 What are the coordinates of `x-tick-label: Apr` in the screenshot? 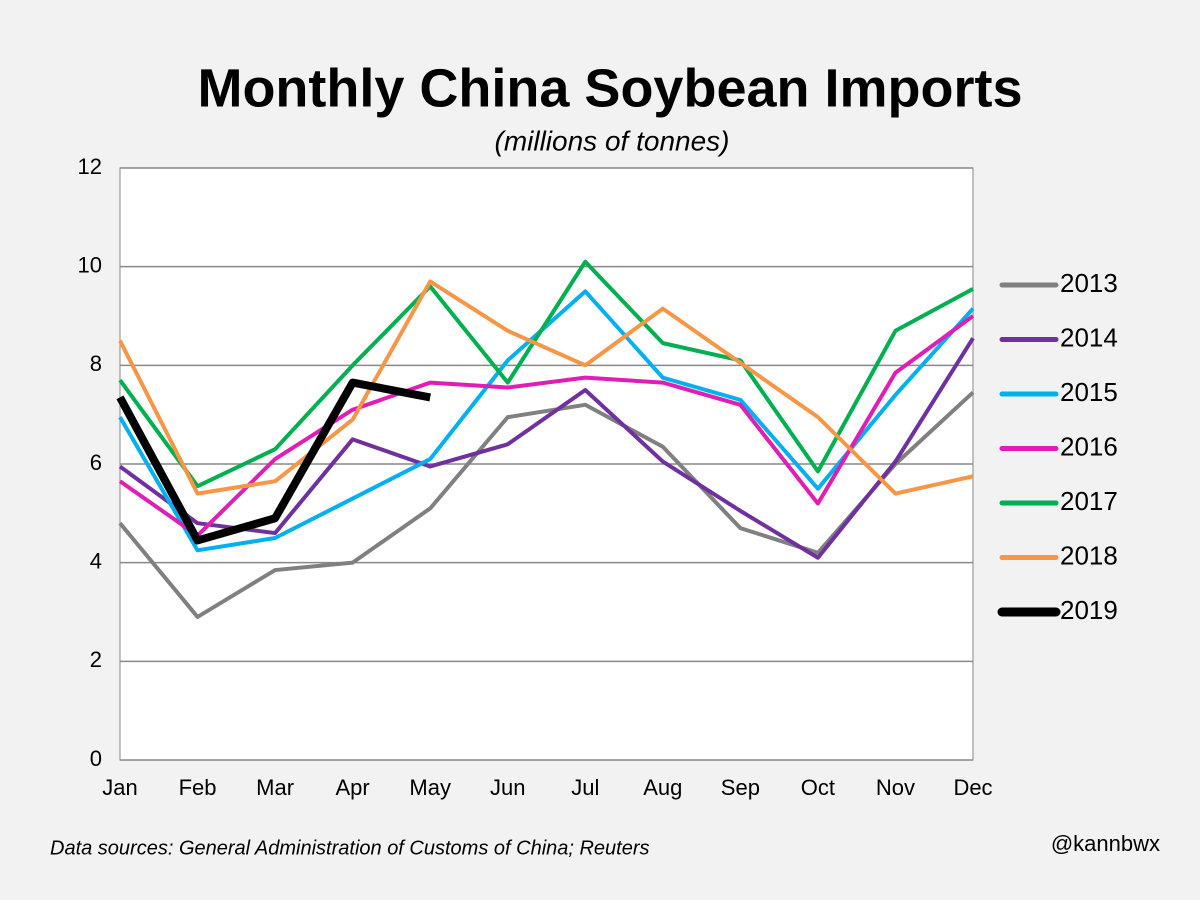 It's located at (353, 787).